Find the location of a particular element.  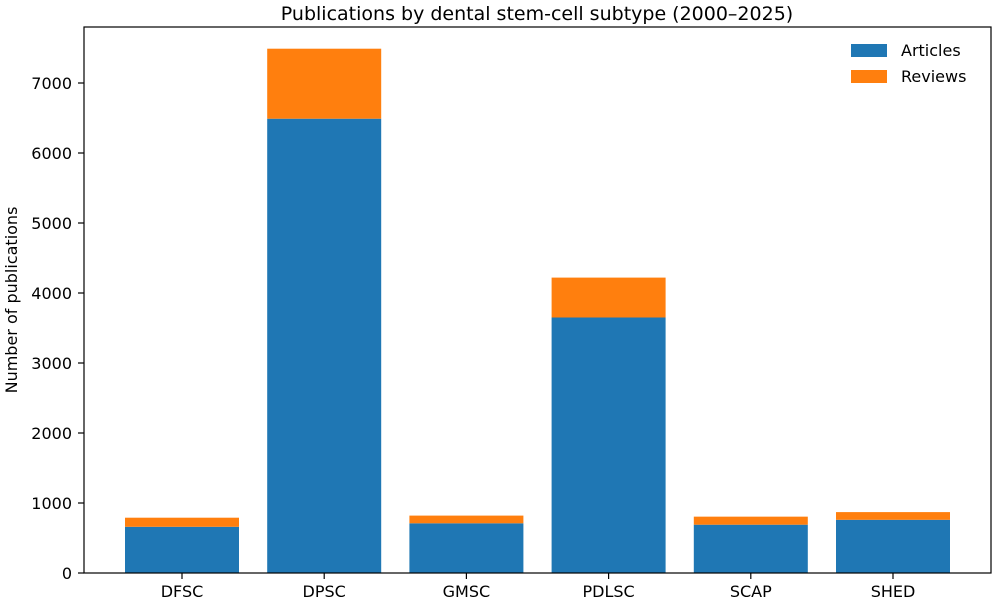

bar-articles-dpsc is located at coordinates (324, 345).